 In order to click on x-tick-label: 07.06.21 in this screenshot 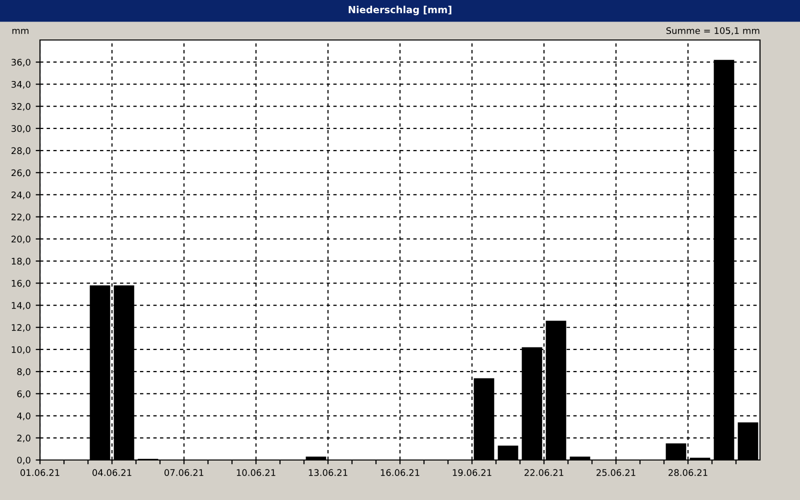, I will do `click(184, 472)`.